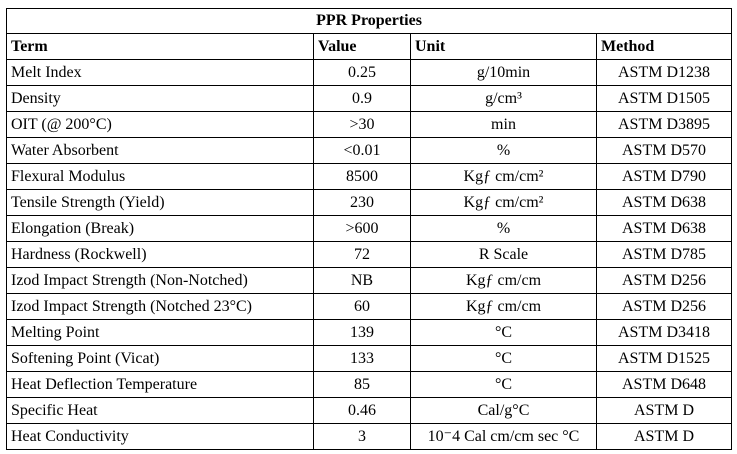 Image resolution: width=737 pixels, height=454 pixels. What do you see at coordinates (362, 98) in the screenshot?
I see `cell-value: 0.9` at bounding box center [362, 98].